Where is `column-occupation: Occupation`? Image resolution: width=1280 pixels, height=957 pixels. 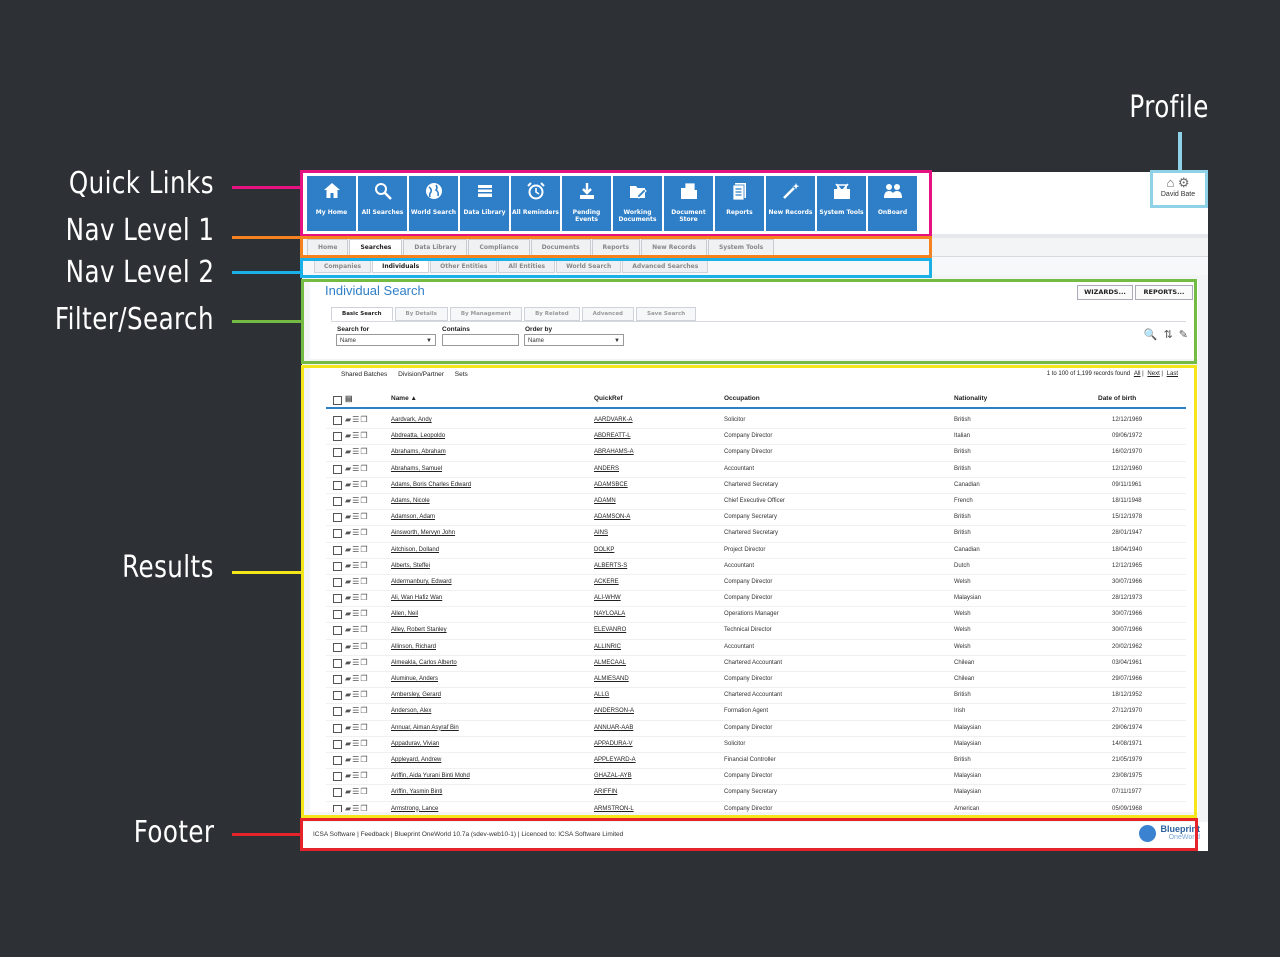 column-occupation: Occupation is located at coordinates (742, 398).